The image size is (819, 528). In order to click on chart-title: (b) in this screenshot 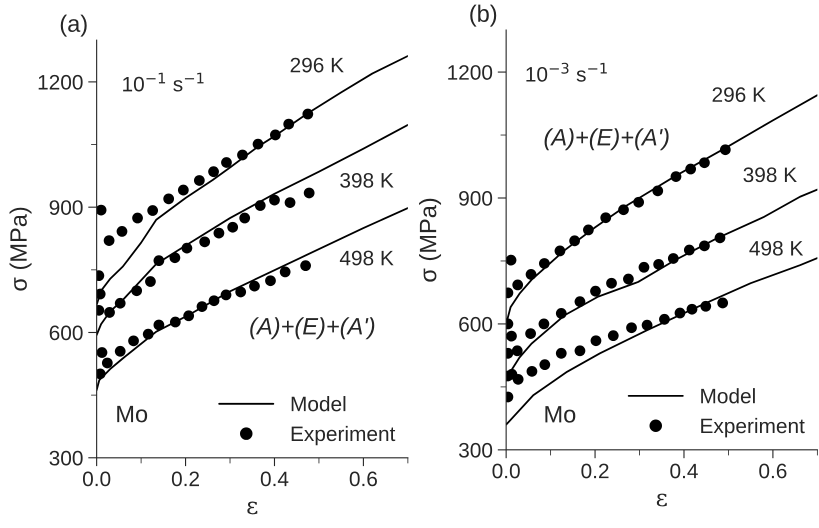, I will do `click(483, 15)`.